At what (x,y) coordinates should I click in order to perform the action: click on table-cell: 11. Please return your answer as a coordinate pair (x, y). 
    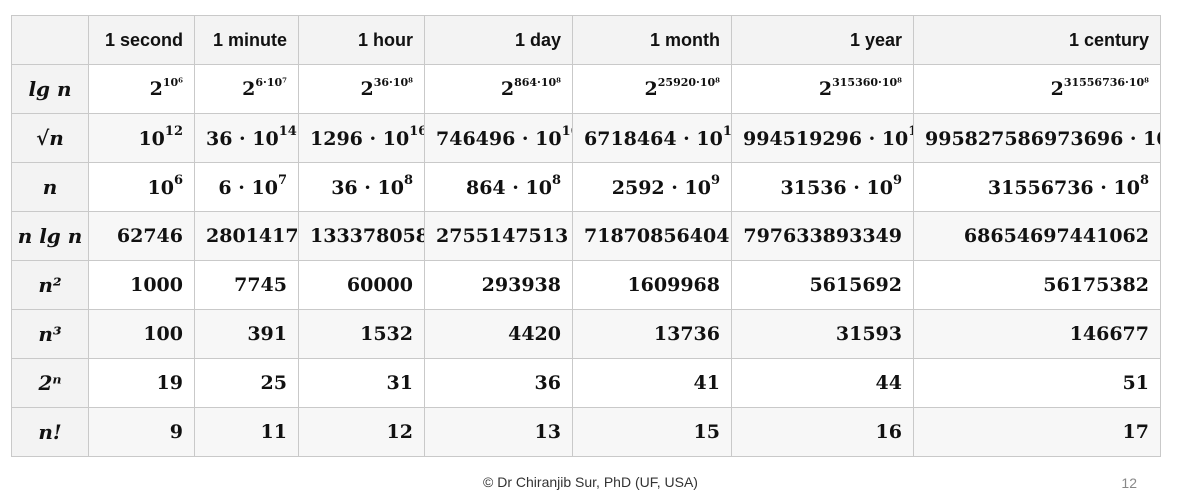
    Looking at the image, I should click on (246, 432).